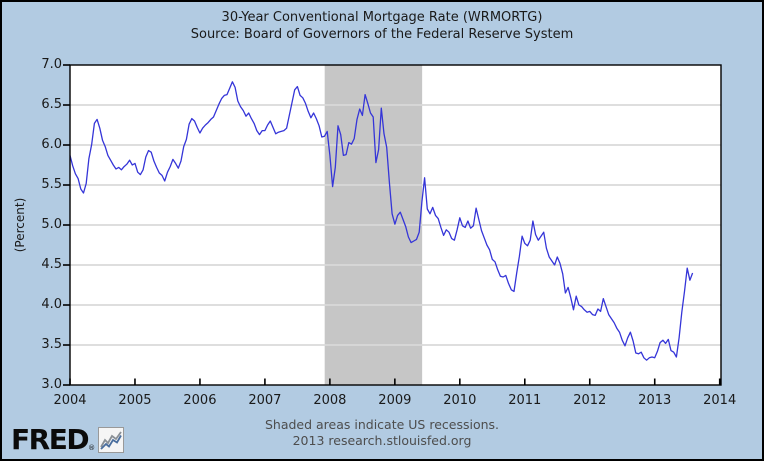 Image resolution: width=764 pixels, height=461 pixels. I want to click on mini-line-chart-icon, so click(111, 440).